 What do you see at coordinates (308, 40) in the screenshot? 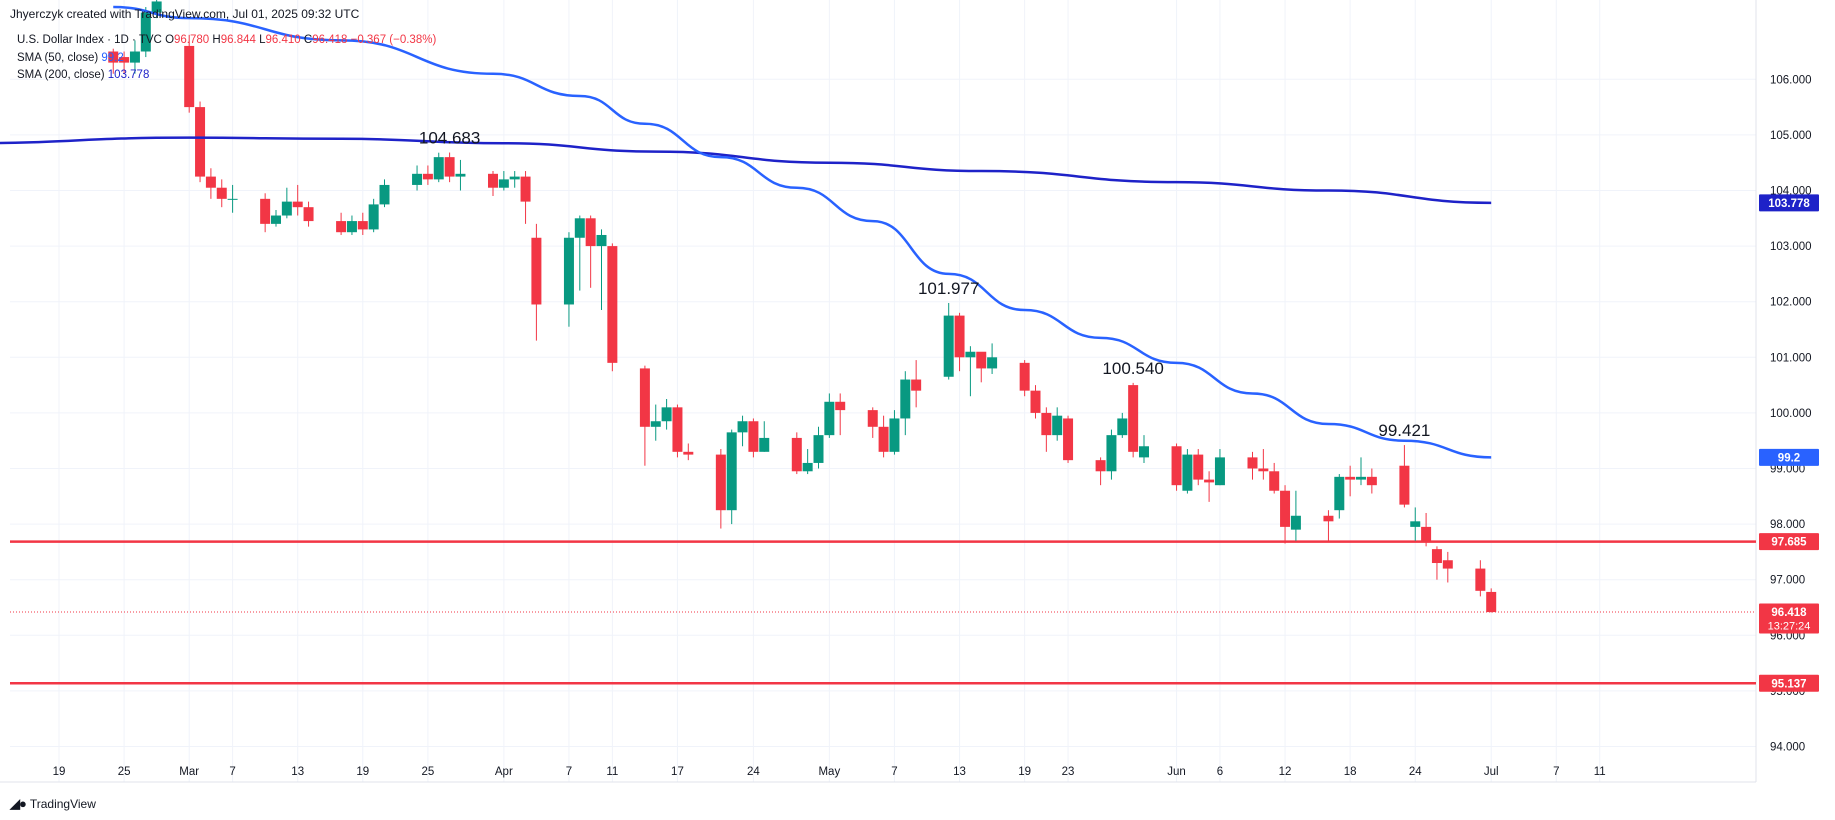
I see `legend-close-label: C` at bounding box center [308, 40].